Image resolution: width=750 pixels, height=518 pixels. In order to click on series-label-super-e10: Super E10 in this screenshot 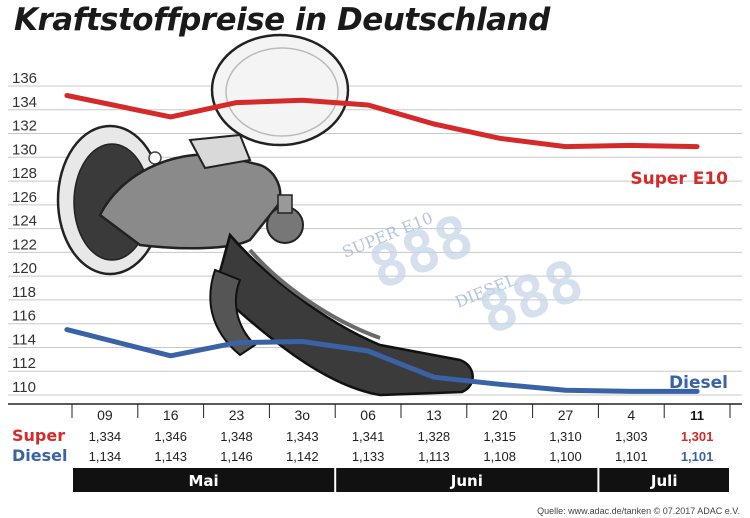, I will do `click(679, 179)`.